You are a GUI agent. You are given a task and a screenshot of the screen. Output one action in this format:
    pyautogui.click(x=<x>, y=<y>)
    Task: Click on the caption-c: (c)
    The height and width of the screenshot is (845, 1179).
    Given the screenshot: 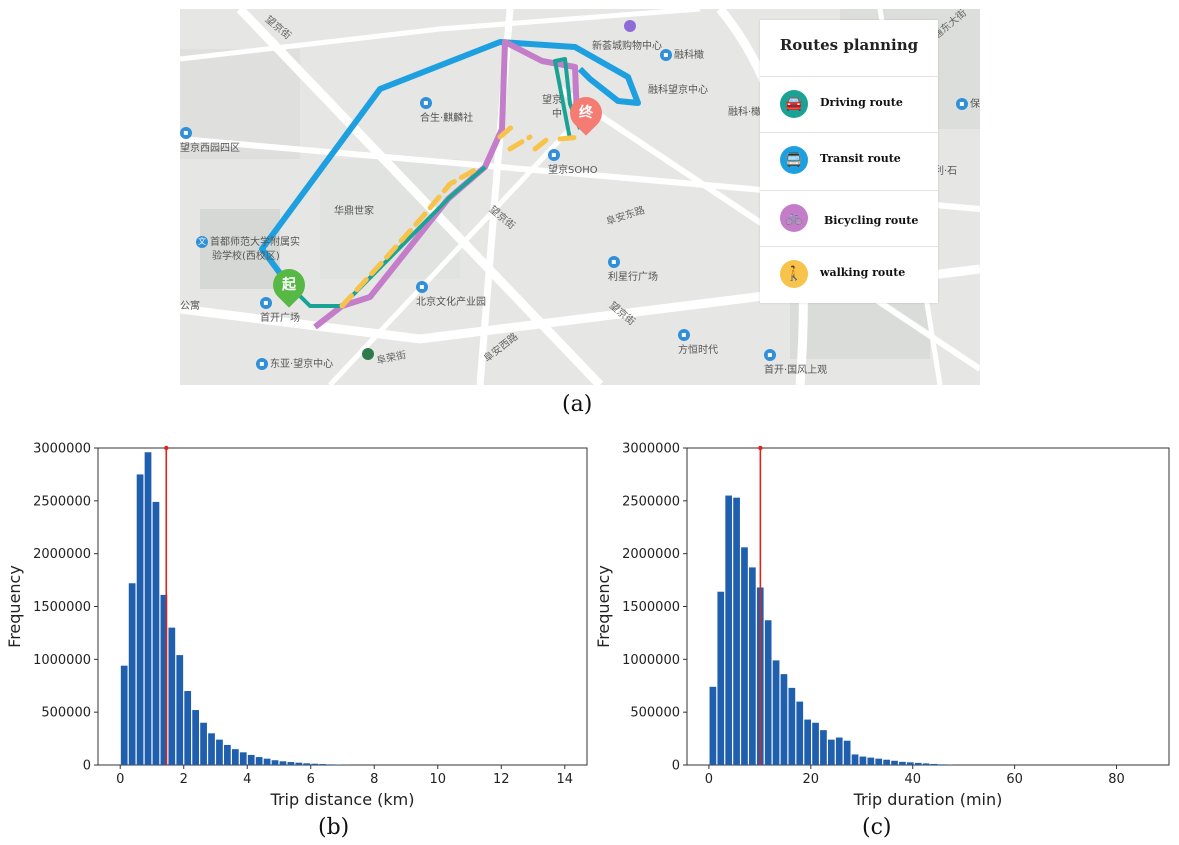 What is the action you would take?
    pyautogui.click(x=877, y=827)
    